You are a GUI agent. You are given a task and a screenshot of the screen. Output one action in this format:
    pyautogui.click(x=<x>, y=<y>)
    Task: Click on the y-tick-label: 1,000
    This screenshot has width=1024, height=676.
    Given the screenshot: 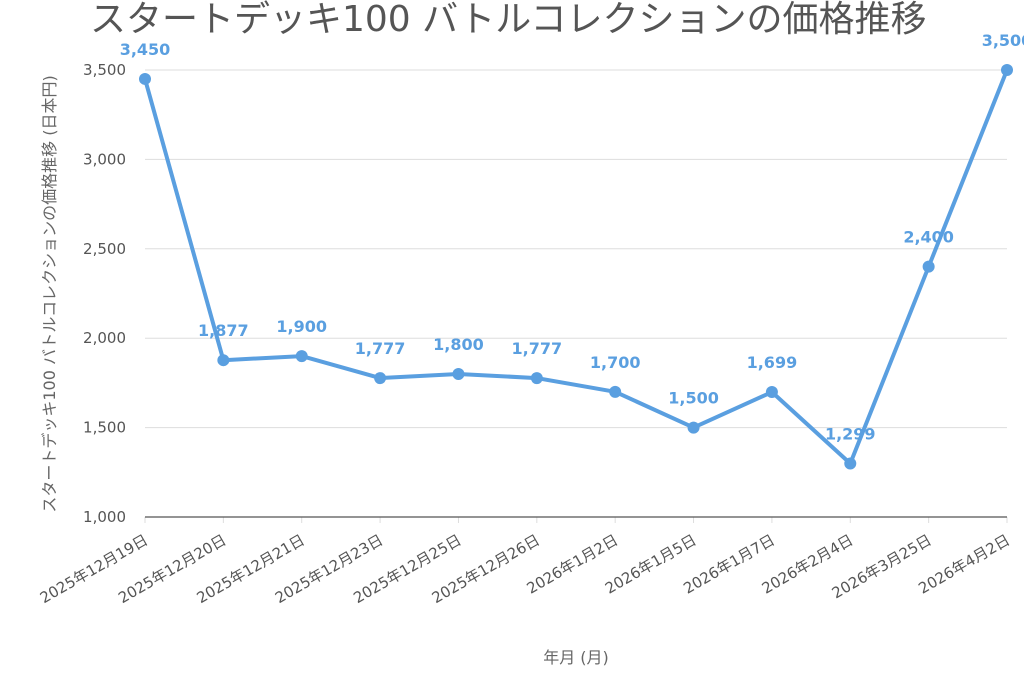 What is the action you would take?
    pyautogui.click(x=104, y=517)
    